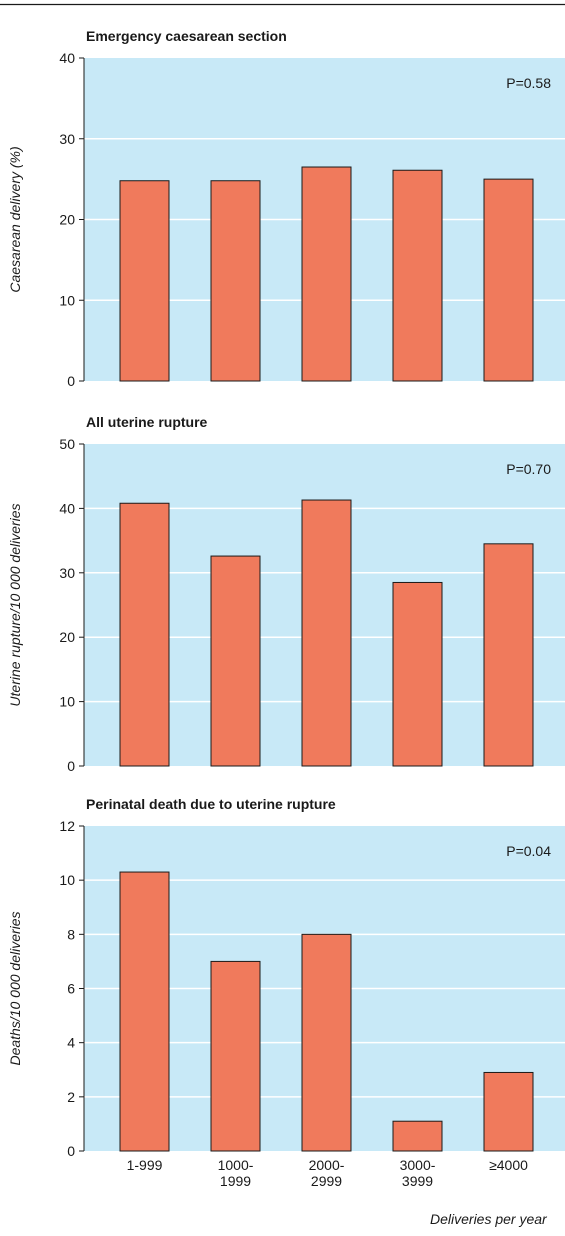 This screenshot has width=565, height=1236. I want to click on y-tick-label: 2, so click(71, 1097).